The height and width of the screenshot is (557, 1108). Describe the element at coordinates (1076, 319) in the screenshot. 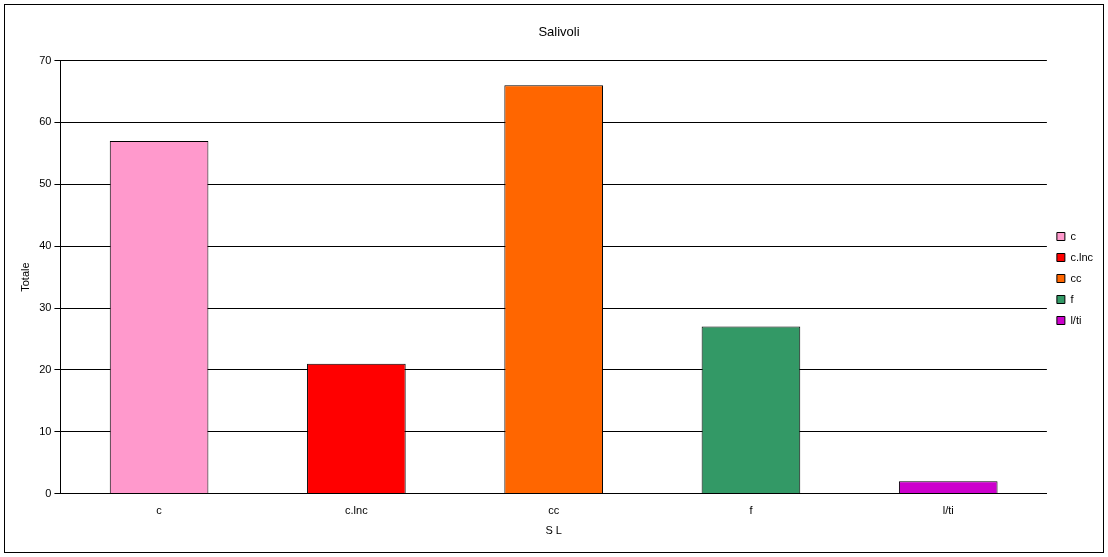

I see `legend-label: l/ti` at that location.